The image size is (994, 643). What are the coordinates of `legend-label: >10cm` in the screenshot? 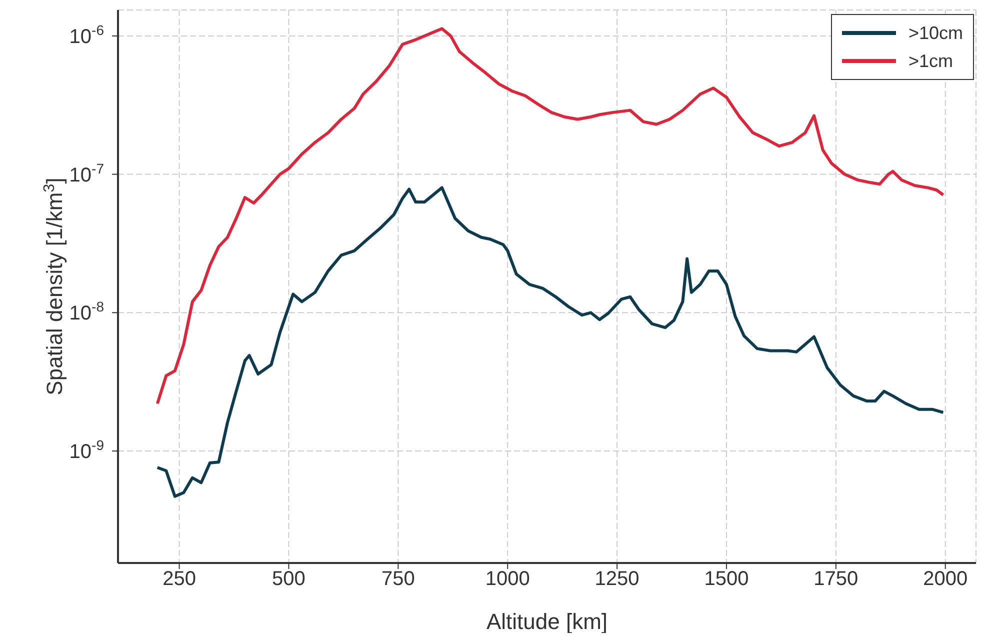 It's located at (935, 33).